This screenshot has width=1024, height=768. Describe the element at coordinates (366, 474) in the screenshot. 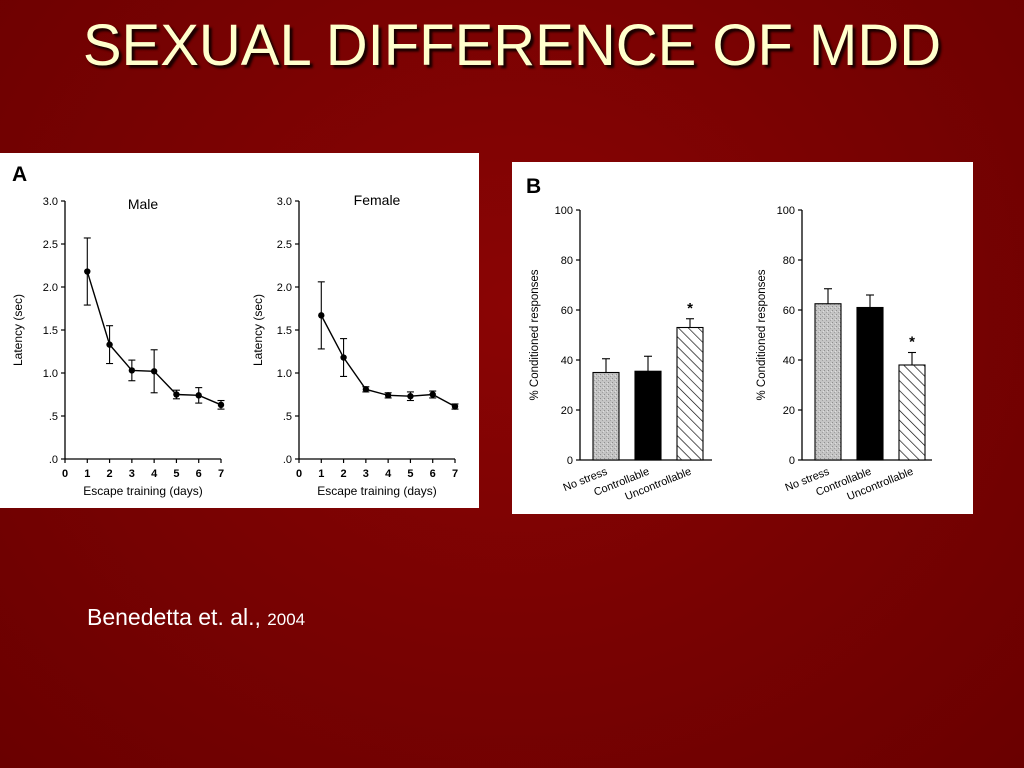

I see `chart-1-xtick-label: 3` at that location.